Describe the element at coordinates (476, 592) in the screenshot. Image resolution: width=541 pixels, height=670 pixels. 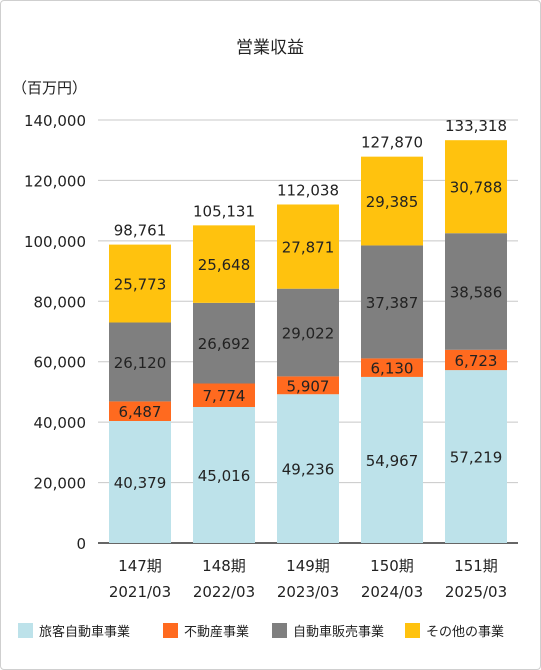
I see `x-category-sublabel: 2025/03` at that location.